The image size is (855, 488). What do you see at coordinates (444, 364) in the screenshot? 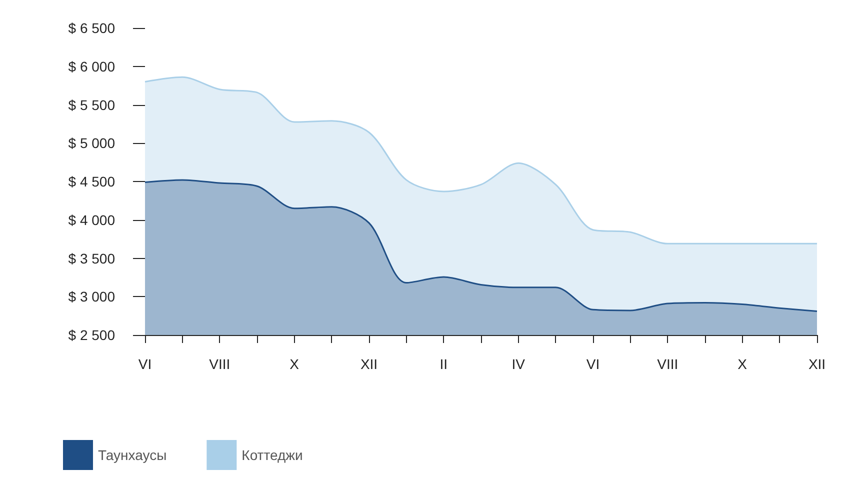
I see `x-tick-label: II` at bounding box center [444, 364].